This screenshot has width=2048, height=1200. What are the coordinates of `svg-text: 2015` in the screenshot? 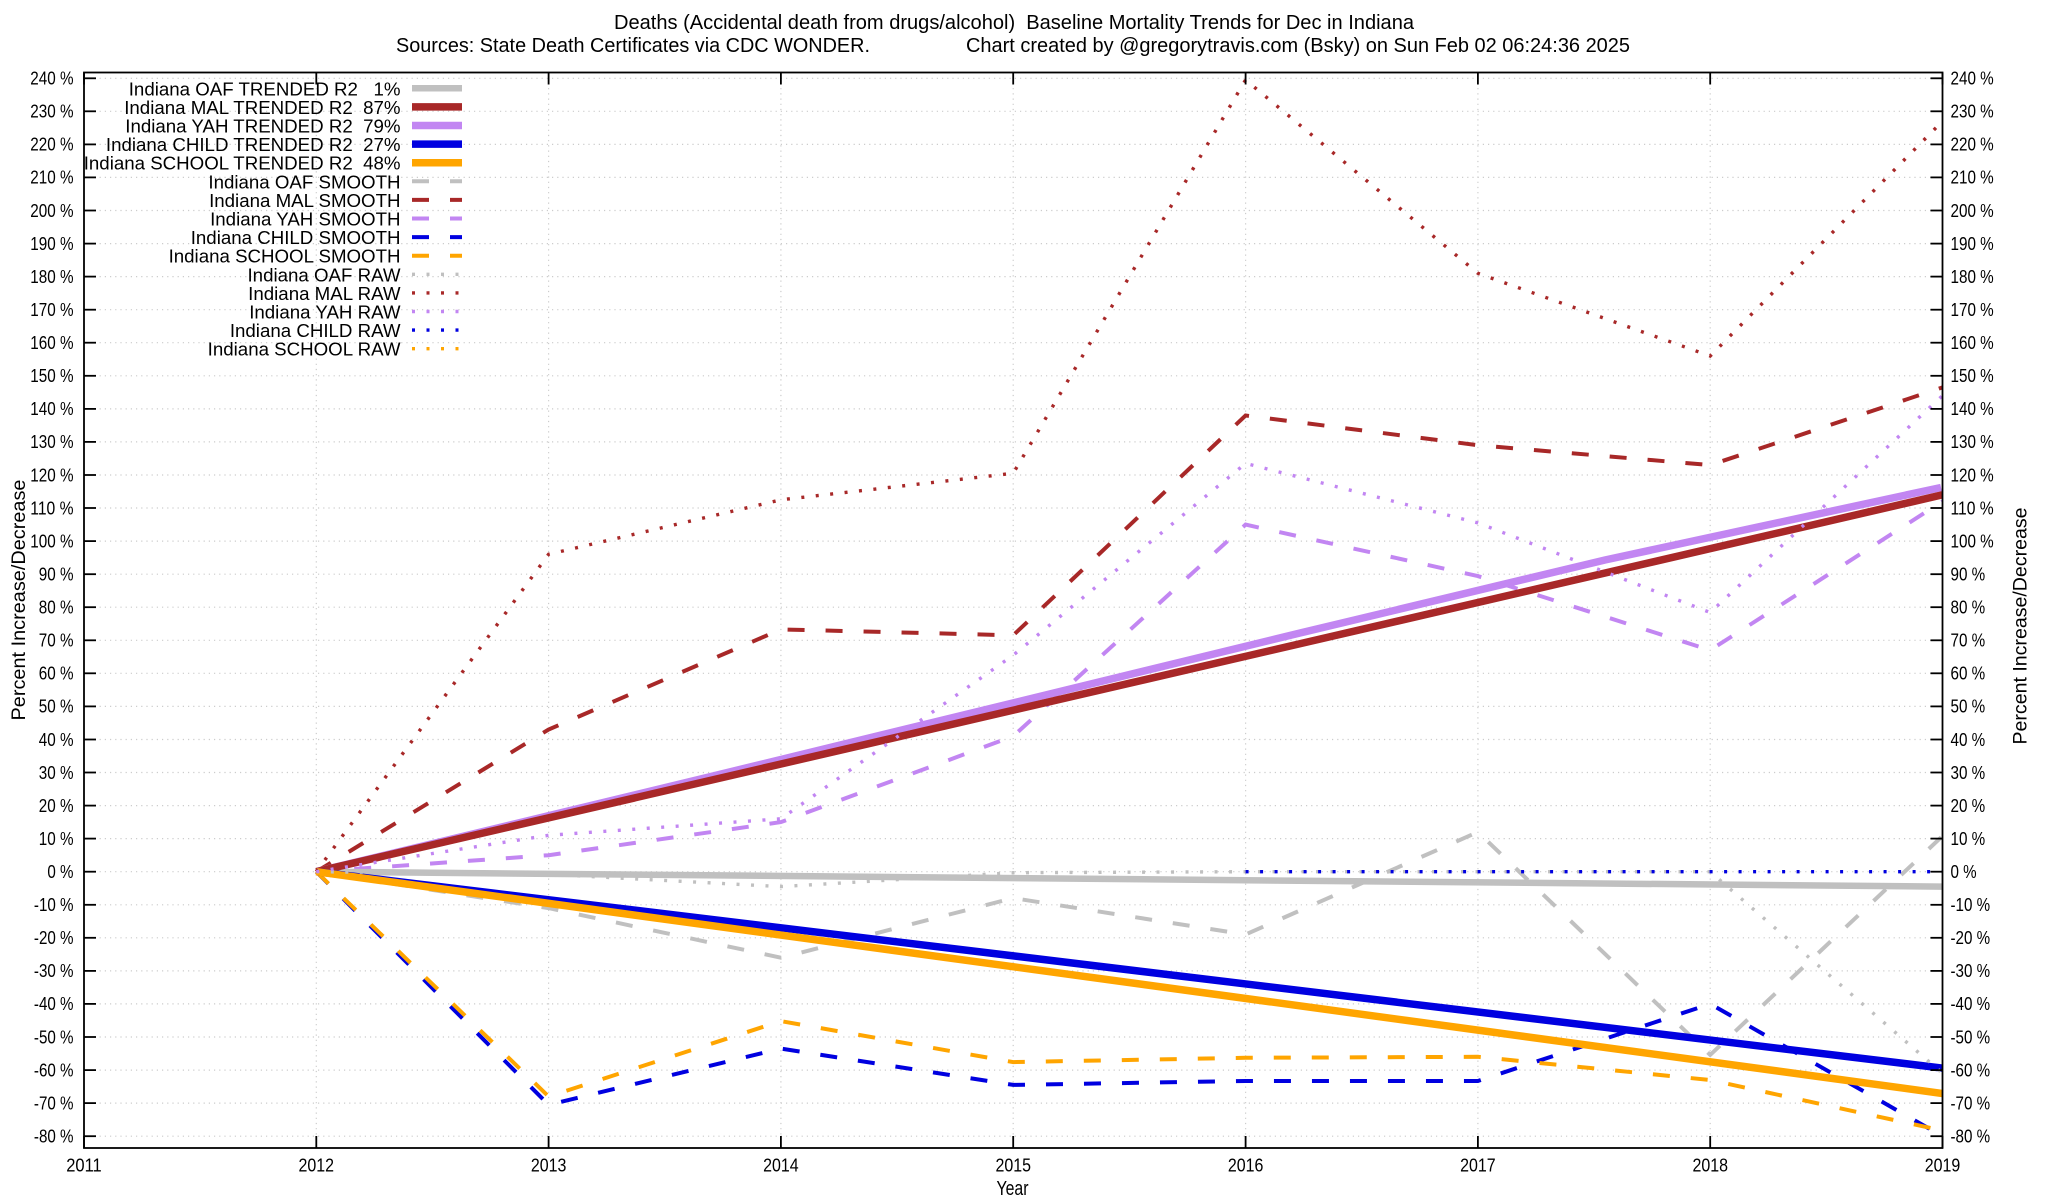 It's located at (1013, 1165).